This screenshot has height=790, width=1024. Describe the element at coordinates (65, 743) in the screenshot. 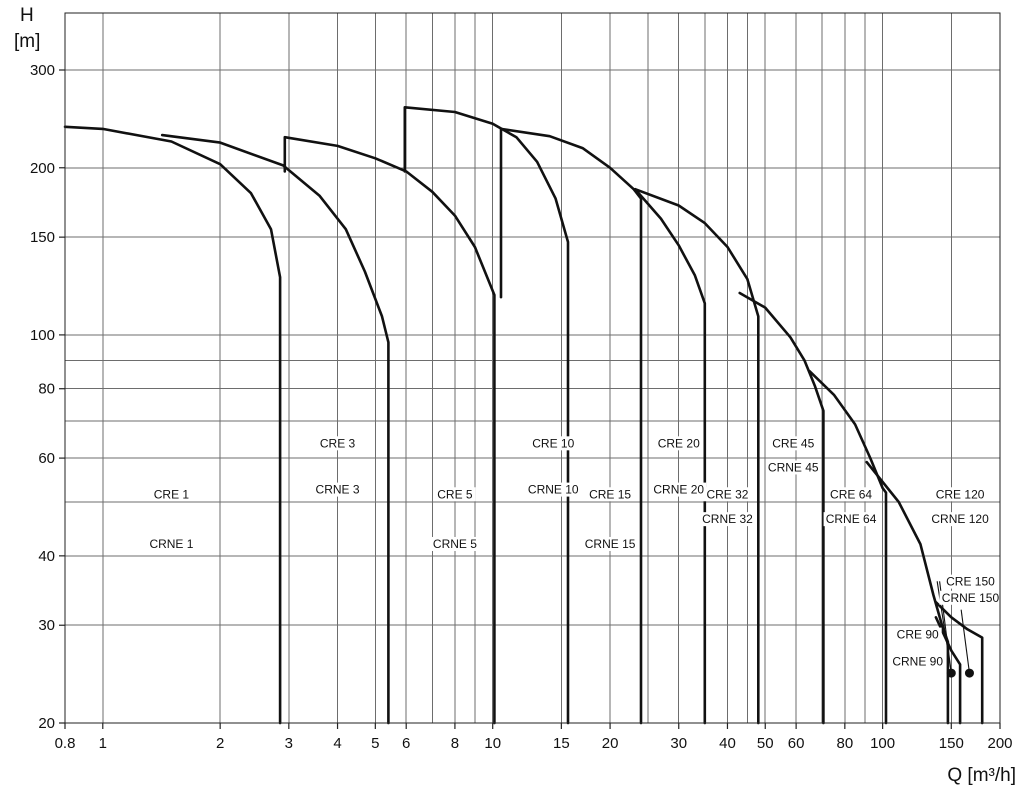

I see `x-tick-label: 0.8` at that location.